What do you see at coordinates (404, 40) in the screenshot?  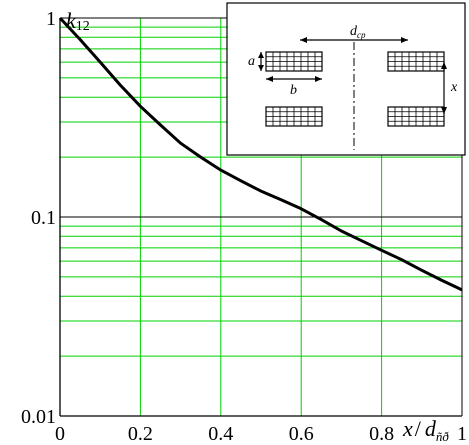 I see `dcp-arrow-right` at bounding box center [404, 40].